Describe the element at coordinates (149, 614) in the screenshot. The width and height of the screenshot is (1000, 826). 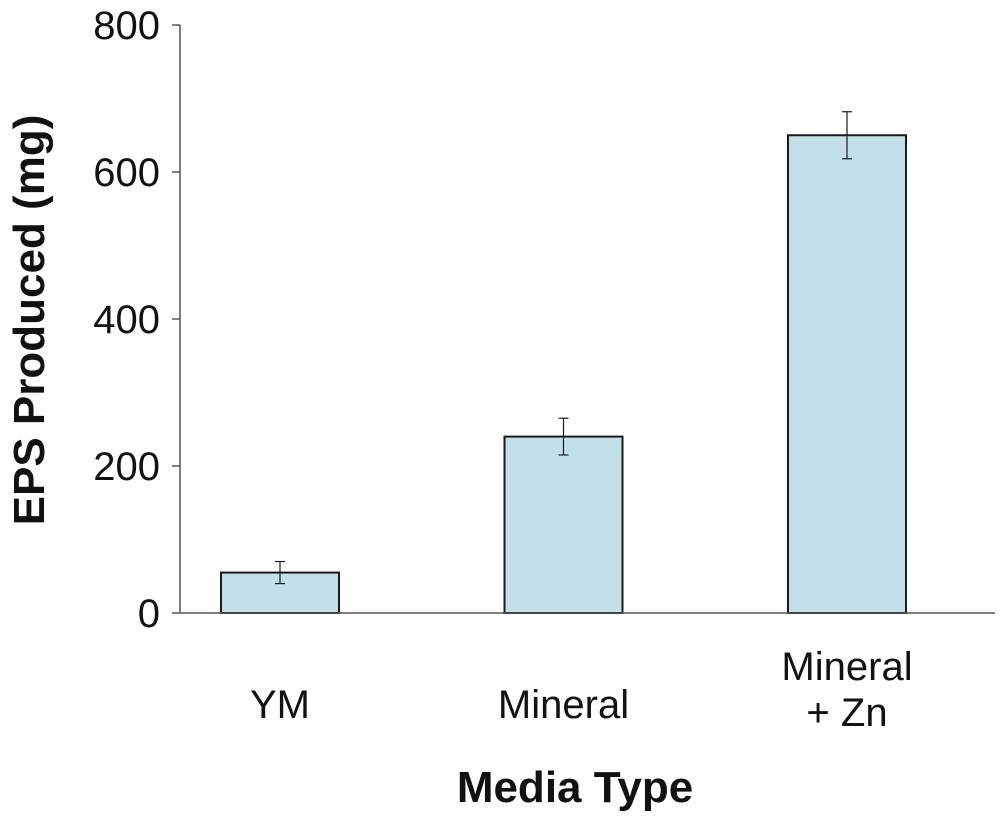
I see `y-tick-label: 0` at that location.